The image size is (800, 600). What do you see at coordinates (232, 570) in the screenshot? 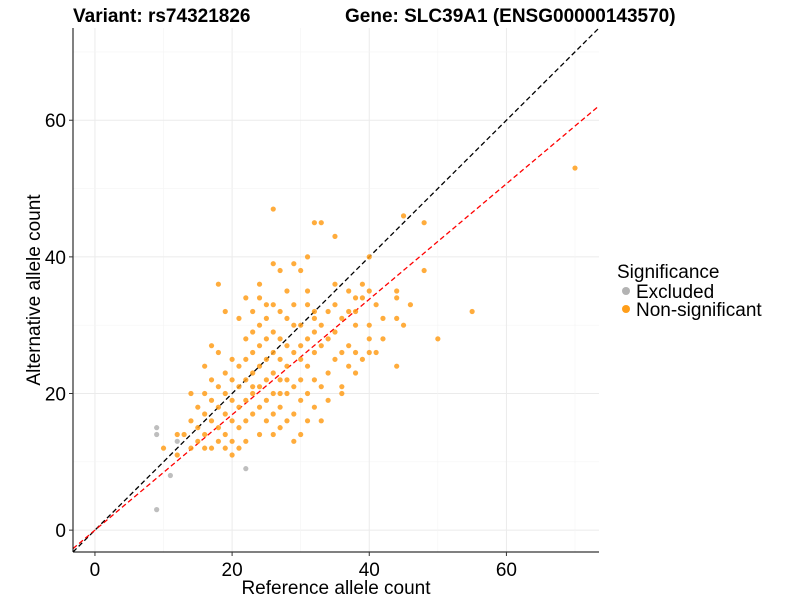
I see `x-tick-label: 20` at bounding box center [232, 570].